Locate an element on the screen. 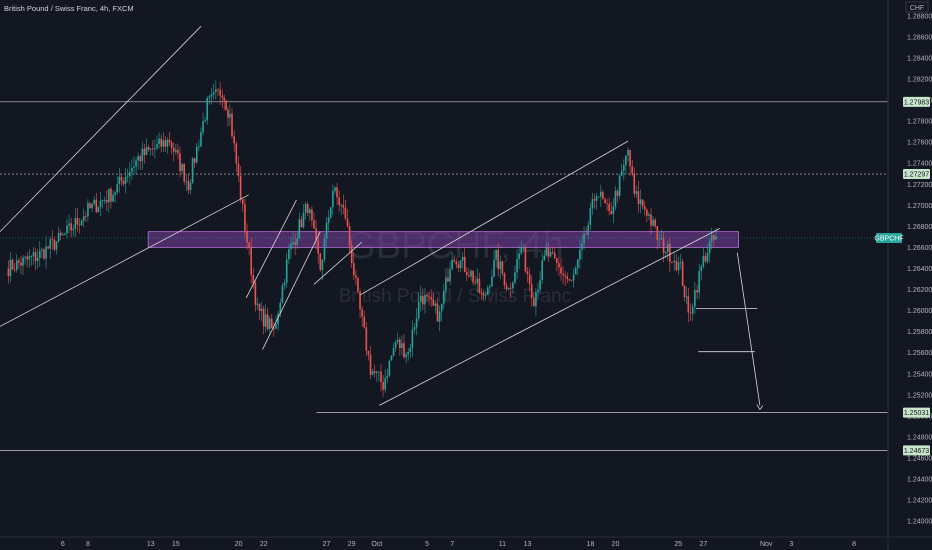 The image size is (932, 550). ascending-channel-upper is located at coordinates (494, 218).